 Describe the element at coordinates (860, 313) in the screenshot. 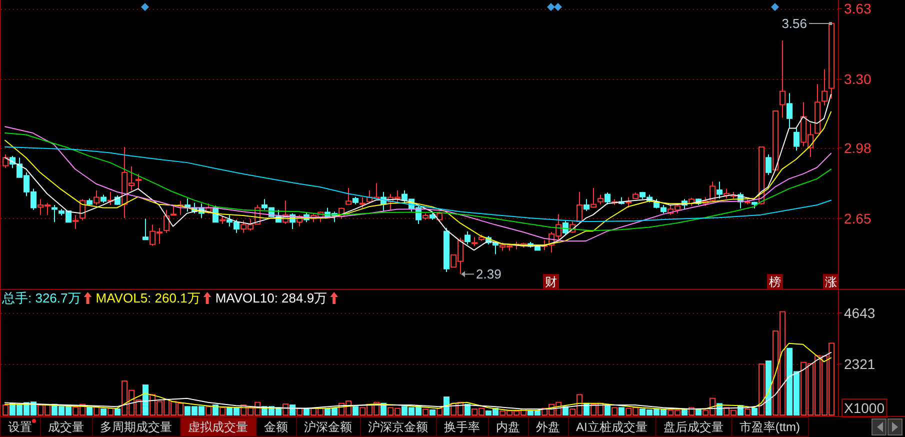

I see `y-tick-label: 4643` at that location.